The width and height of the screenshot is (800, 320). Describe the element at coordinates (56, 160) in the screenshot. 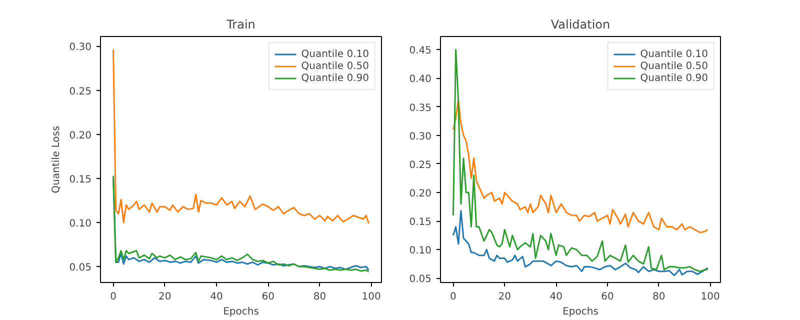

I see `y-axis-title: Quantile Loss` at that location.